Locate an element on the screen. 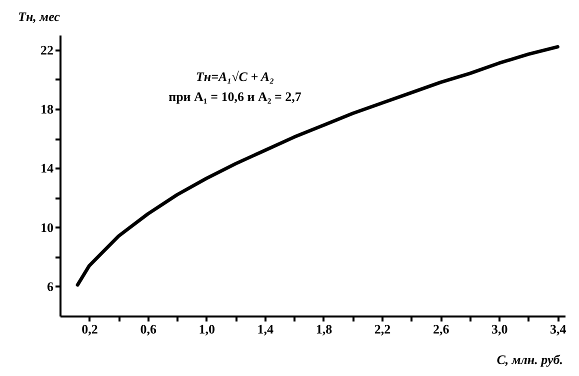 The height and width of the screenshot is (376, 579). annotation: при A₁ = 10,6 и A₂ = 2,7 is located at coordinates (235, 96).